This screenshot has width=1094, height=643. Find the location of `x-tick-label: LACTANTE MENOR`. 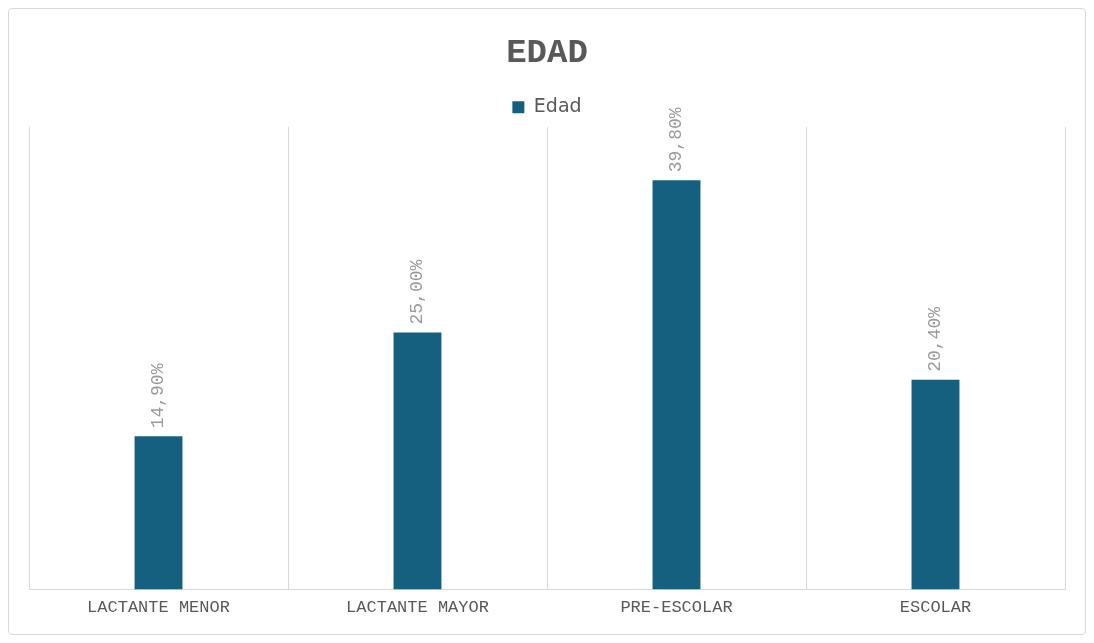

x-tick-label: LACTANTE MENOR is located at coordinates (158, 608).